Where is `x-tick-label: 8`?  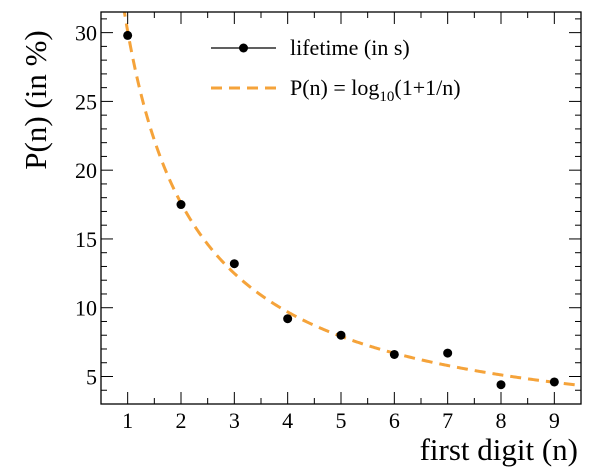
x-tick-label: 8 is located at coordinates (501, 420).